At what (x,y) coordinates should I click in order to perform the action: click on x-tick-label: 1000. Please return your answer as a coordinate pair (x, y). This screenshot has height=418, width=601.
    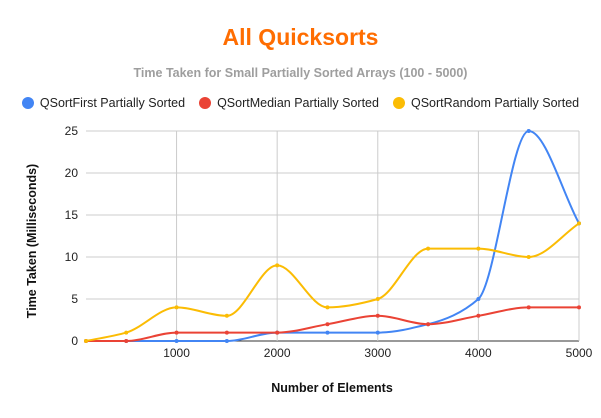
    Looking at the image, I should click on (176, 353).